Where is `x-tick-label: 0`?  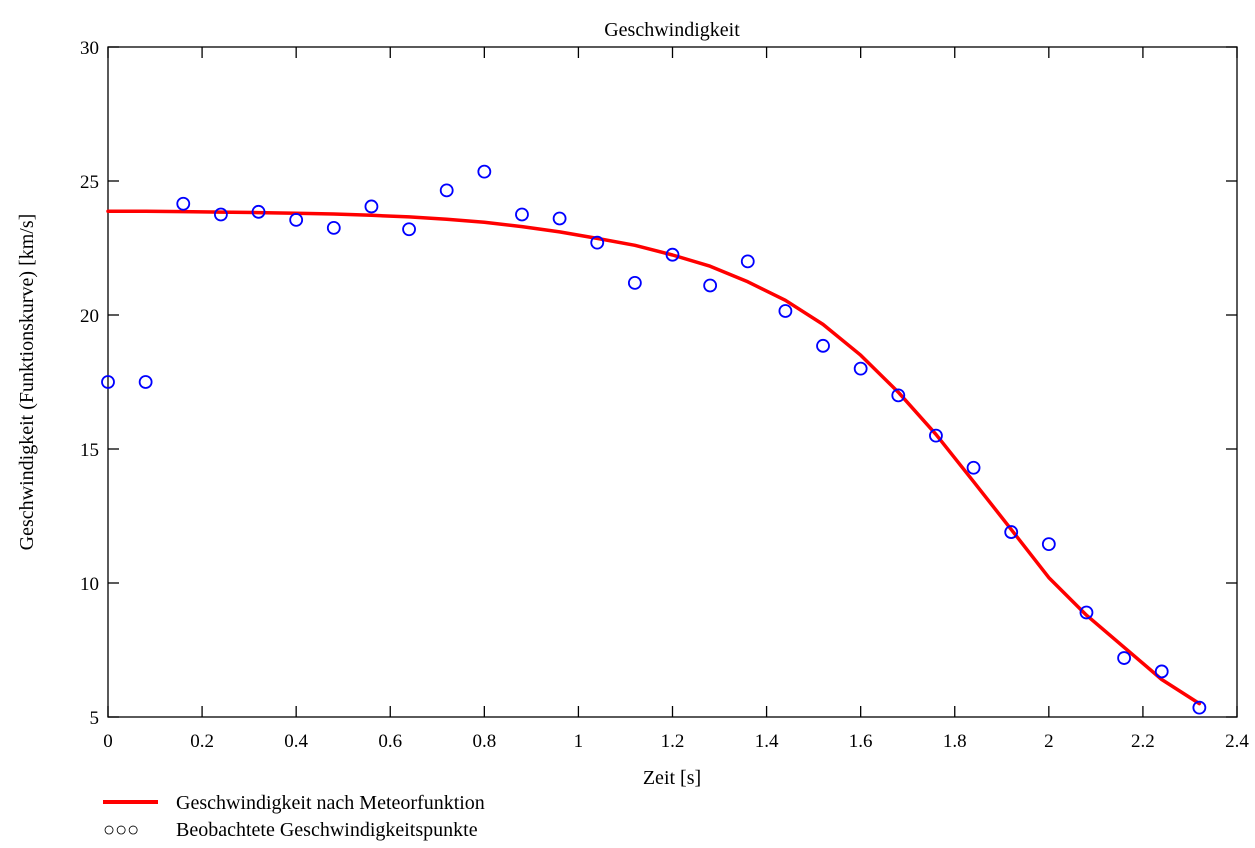
x-tick-label: 0 is located at coordinates (108, 741).